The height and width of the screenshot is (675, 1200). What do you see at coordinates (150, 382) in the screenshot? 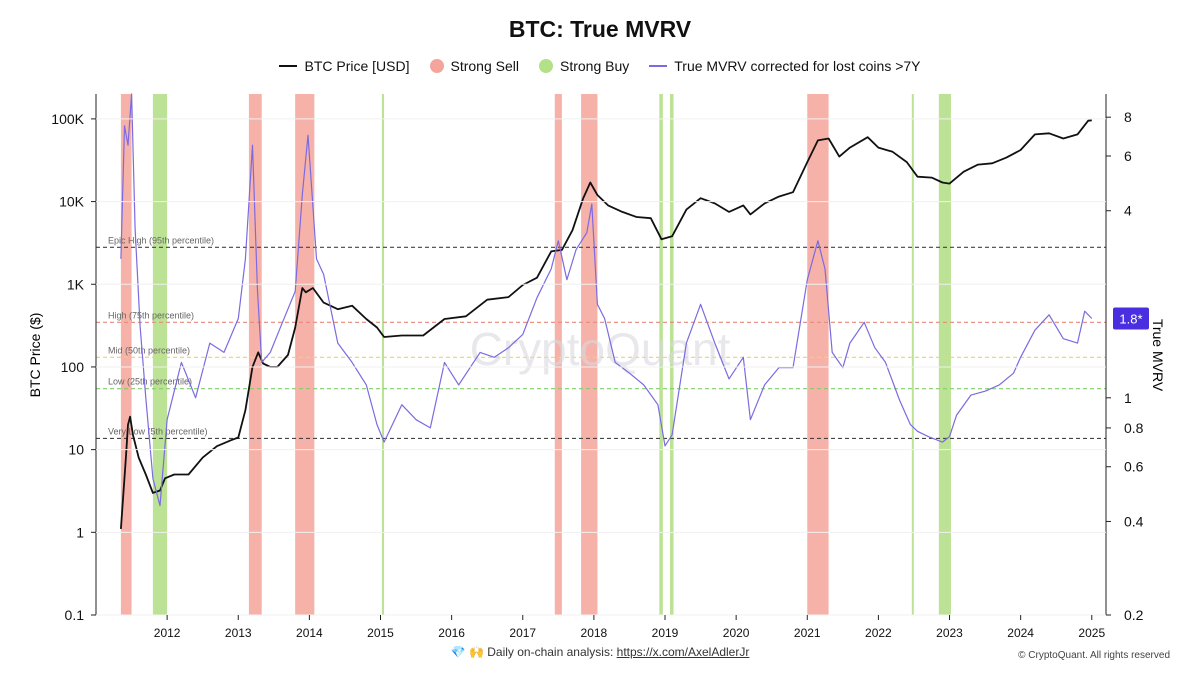
I see `threshold-label: Low (25th percentile)` at bounding box center [150, 382].